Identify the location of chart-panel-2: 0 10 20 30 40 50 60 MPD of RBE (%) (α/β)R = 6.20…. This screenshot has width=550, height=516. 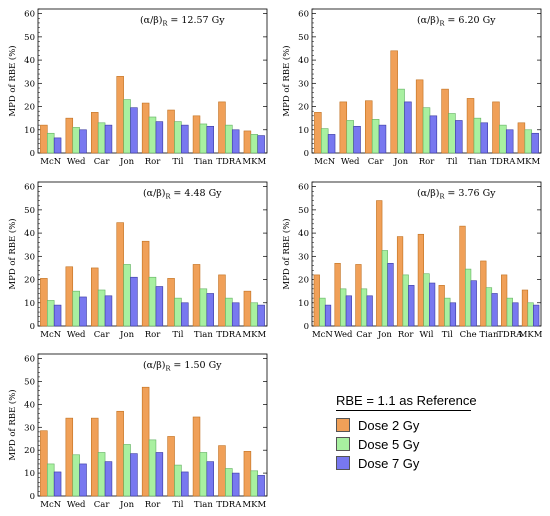
(411, 87).